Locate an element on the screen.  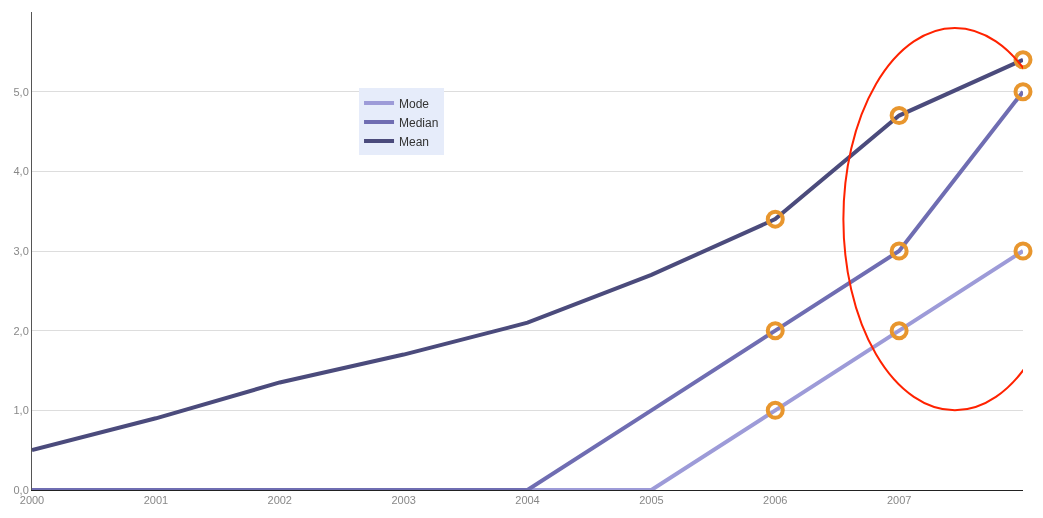
x-tick-label: 2000 is located at coordinates (32, 500).